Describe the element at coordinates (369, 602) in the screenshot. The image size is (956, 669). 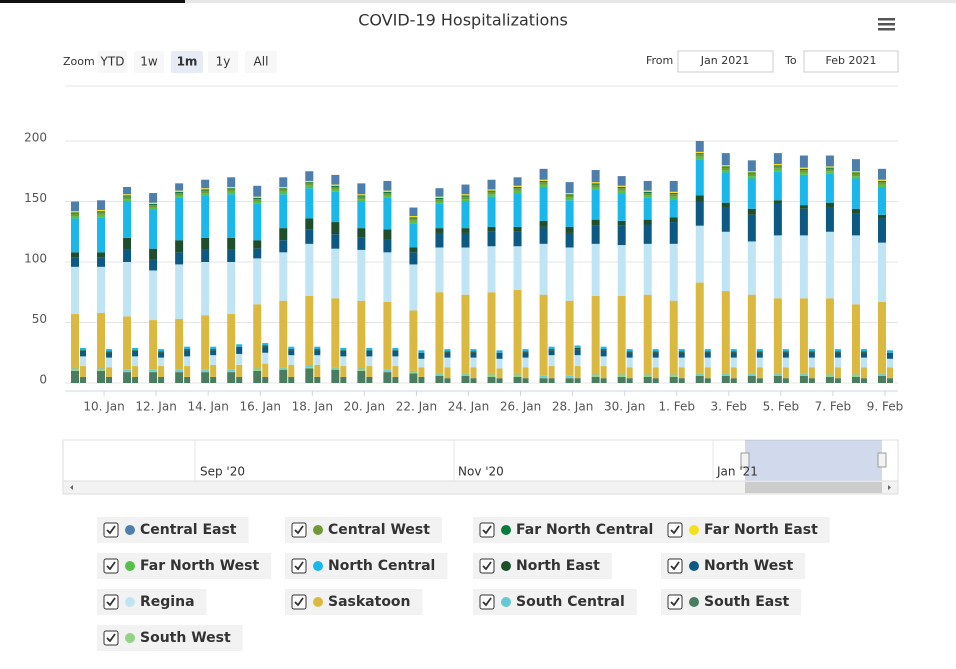
I see `legend-label: Saskatoon` at that location.